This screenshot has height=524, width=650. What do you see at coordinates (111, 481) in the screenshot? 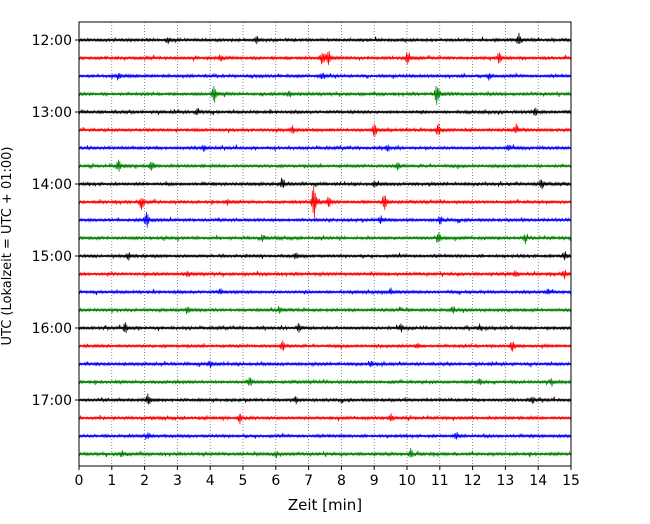
I see `x-tick-label: 1` at bounding box center [111, 481].